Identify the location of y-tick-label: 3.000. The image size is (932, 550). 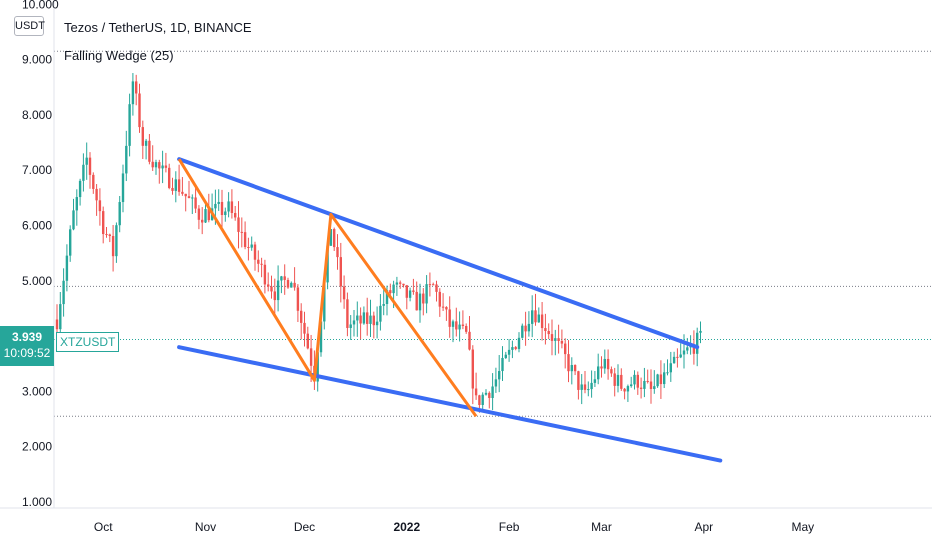
(37, 391).